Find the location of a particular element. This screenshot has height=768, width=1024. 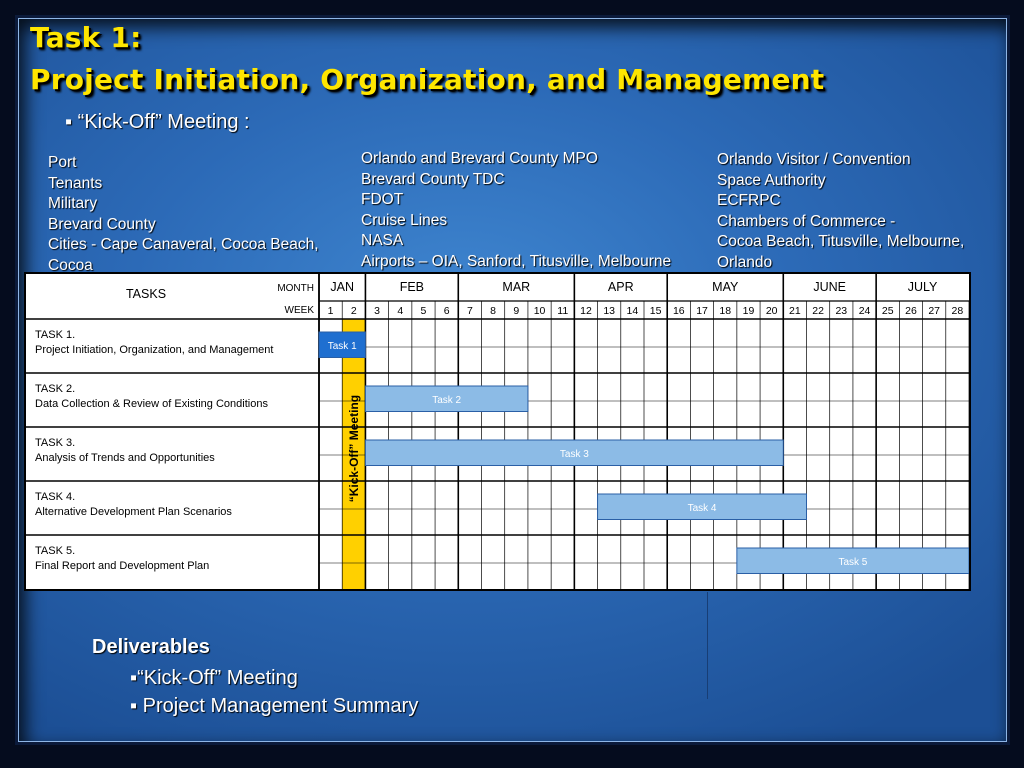

week-number: 19 is located at coordinates (749, 311).